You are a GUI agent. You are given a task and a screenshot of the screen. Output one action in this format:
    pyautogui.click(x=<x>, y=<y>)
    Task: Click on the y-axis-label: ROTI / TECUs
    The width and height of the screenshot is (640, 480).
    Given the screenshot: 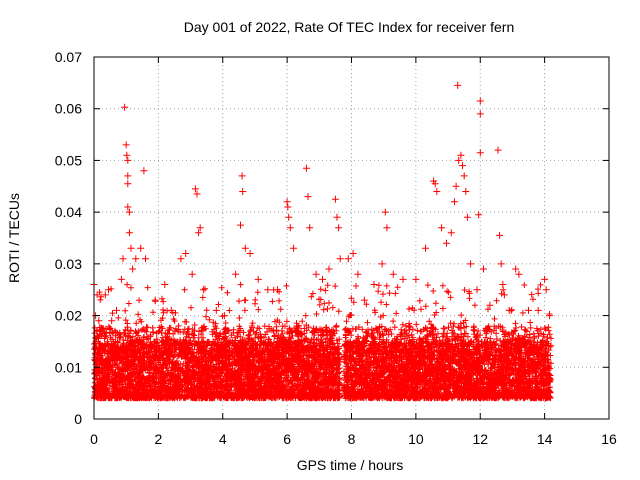 What is the action you would take?
    pyautogui.click(x=14, y=238)
    